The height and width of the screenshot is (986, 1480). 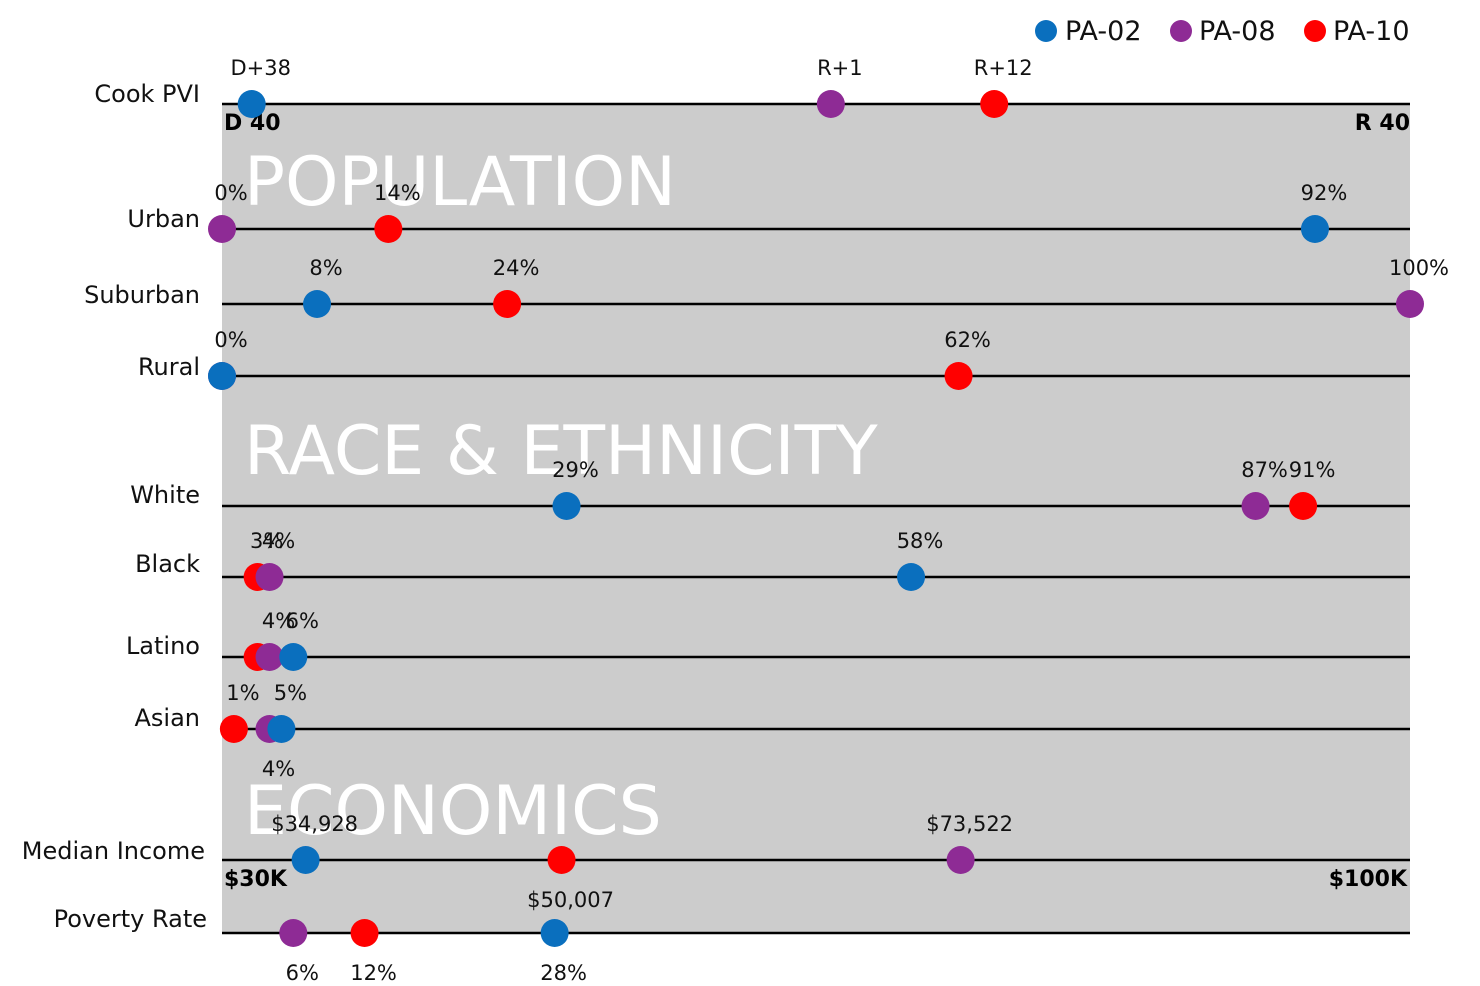 What do you see at coordinates (772, 560) in the screenshot?
I see `row-black: Black 58% 3%4%` at bounding box center [772, 560].